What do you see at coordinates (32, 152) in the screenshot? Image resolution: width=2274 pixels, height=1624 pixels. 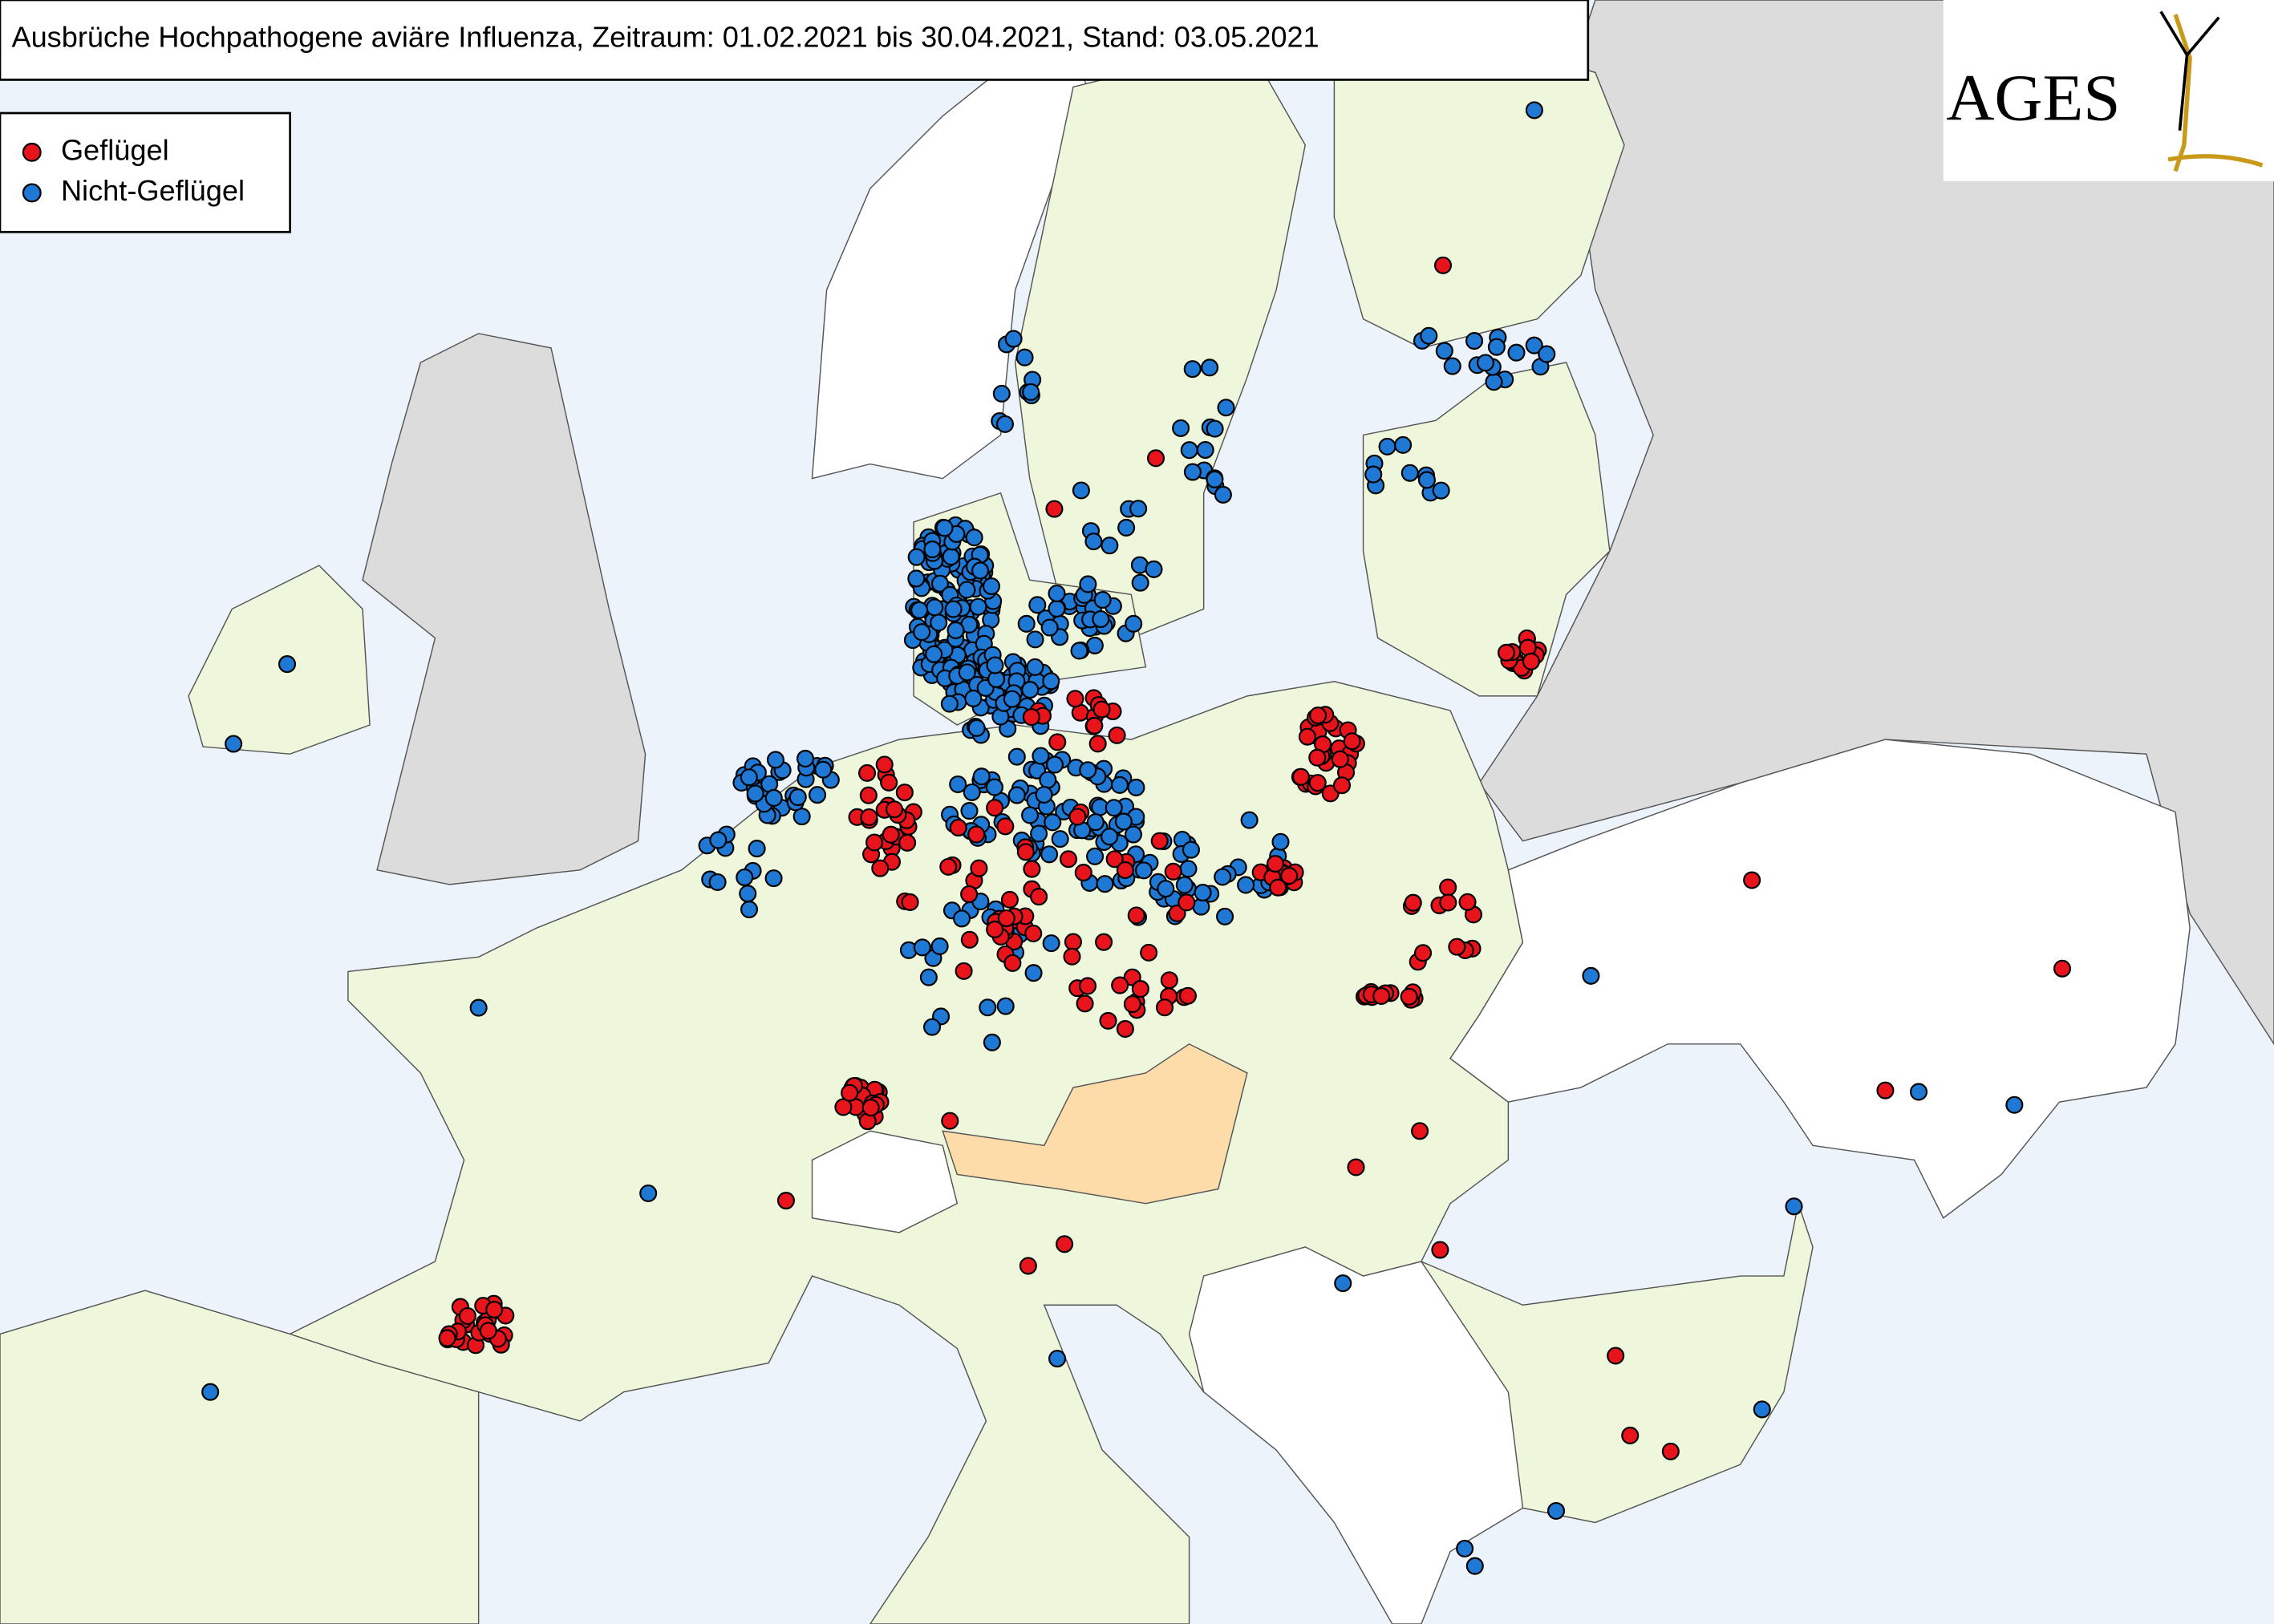 I see `legend-marker` at bounding box center [32, 152].